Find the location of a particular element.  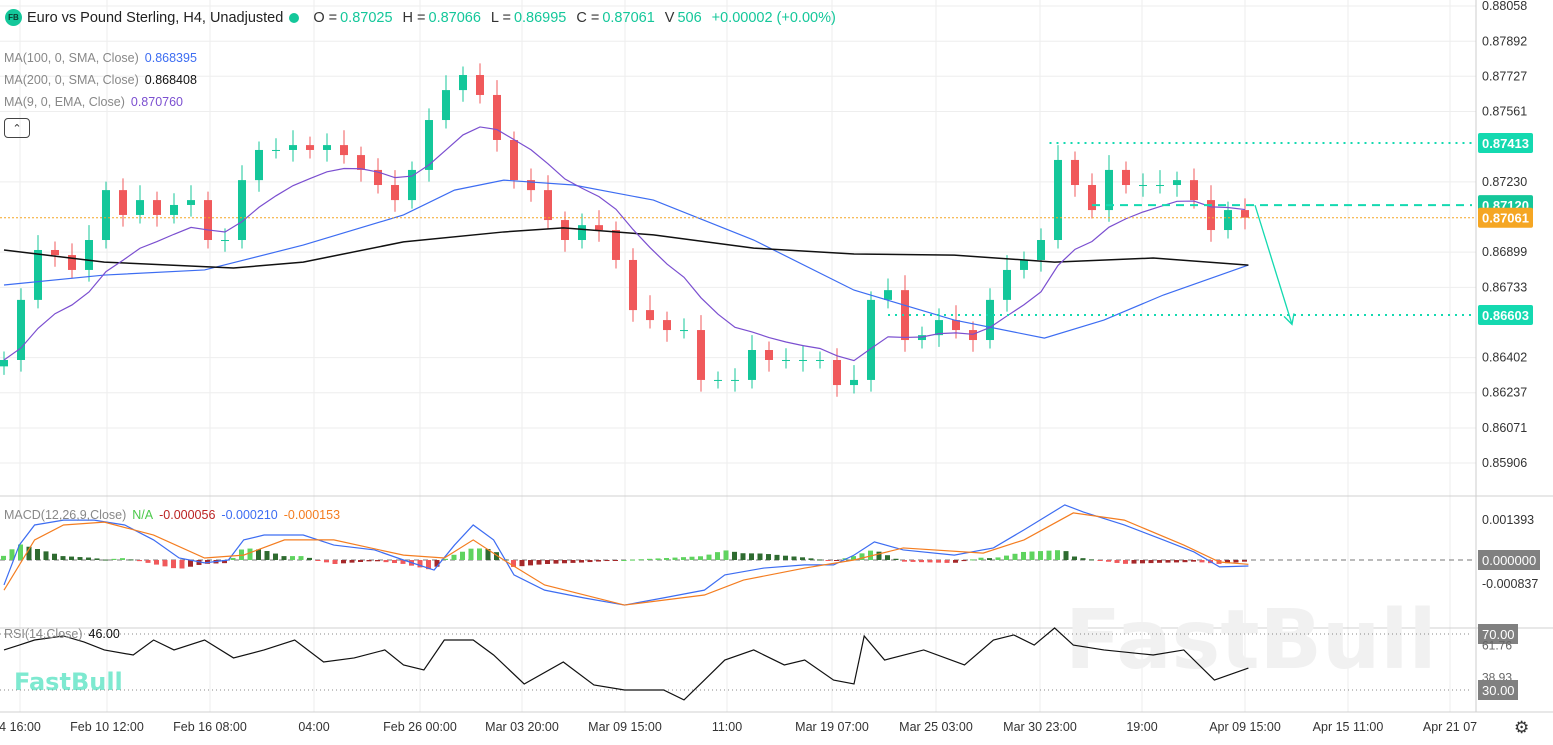

price-change: +0.00002 (+0.00%) is located at coordinates (773, 17).